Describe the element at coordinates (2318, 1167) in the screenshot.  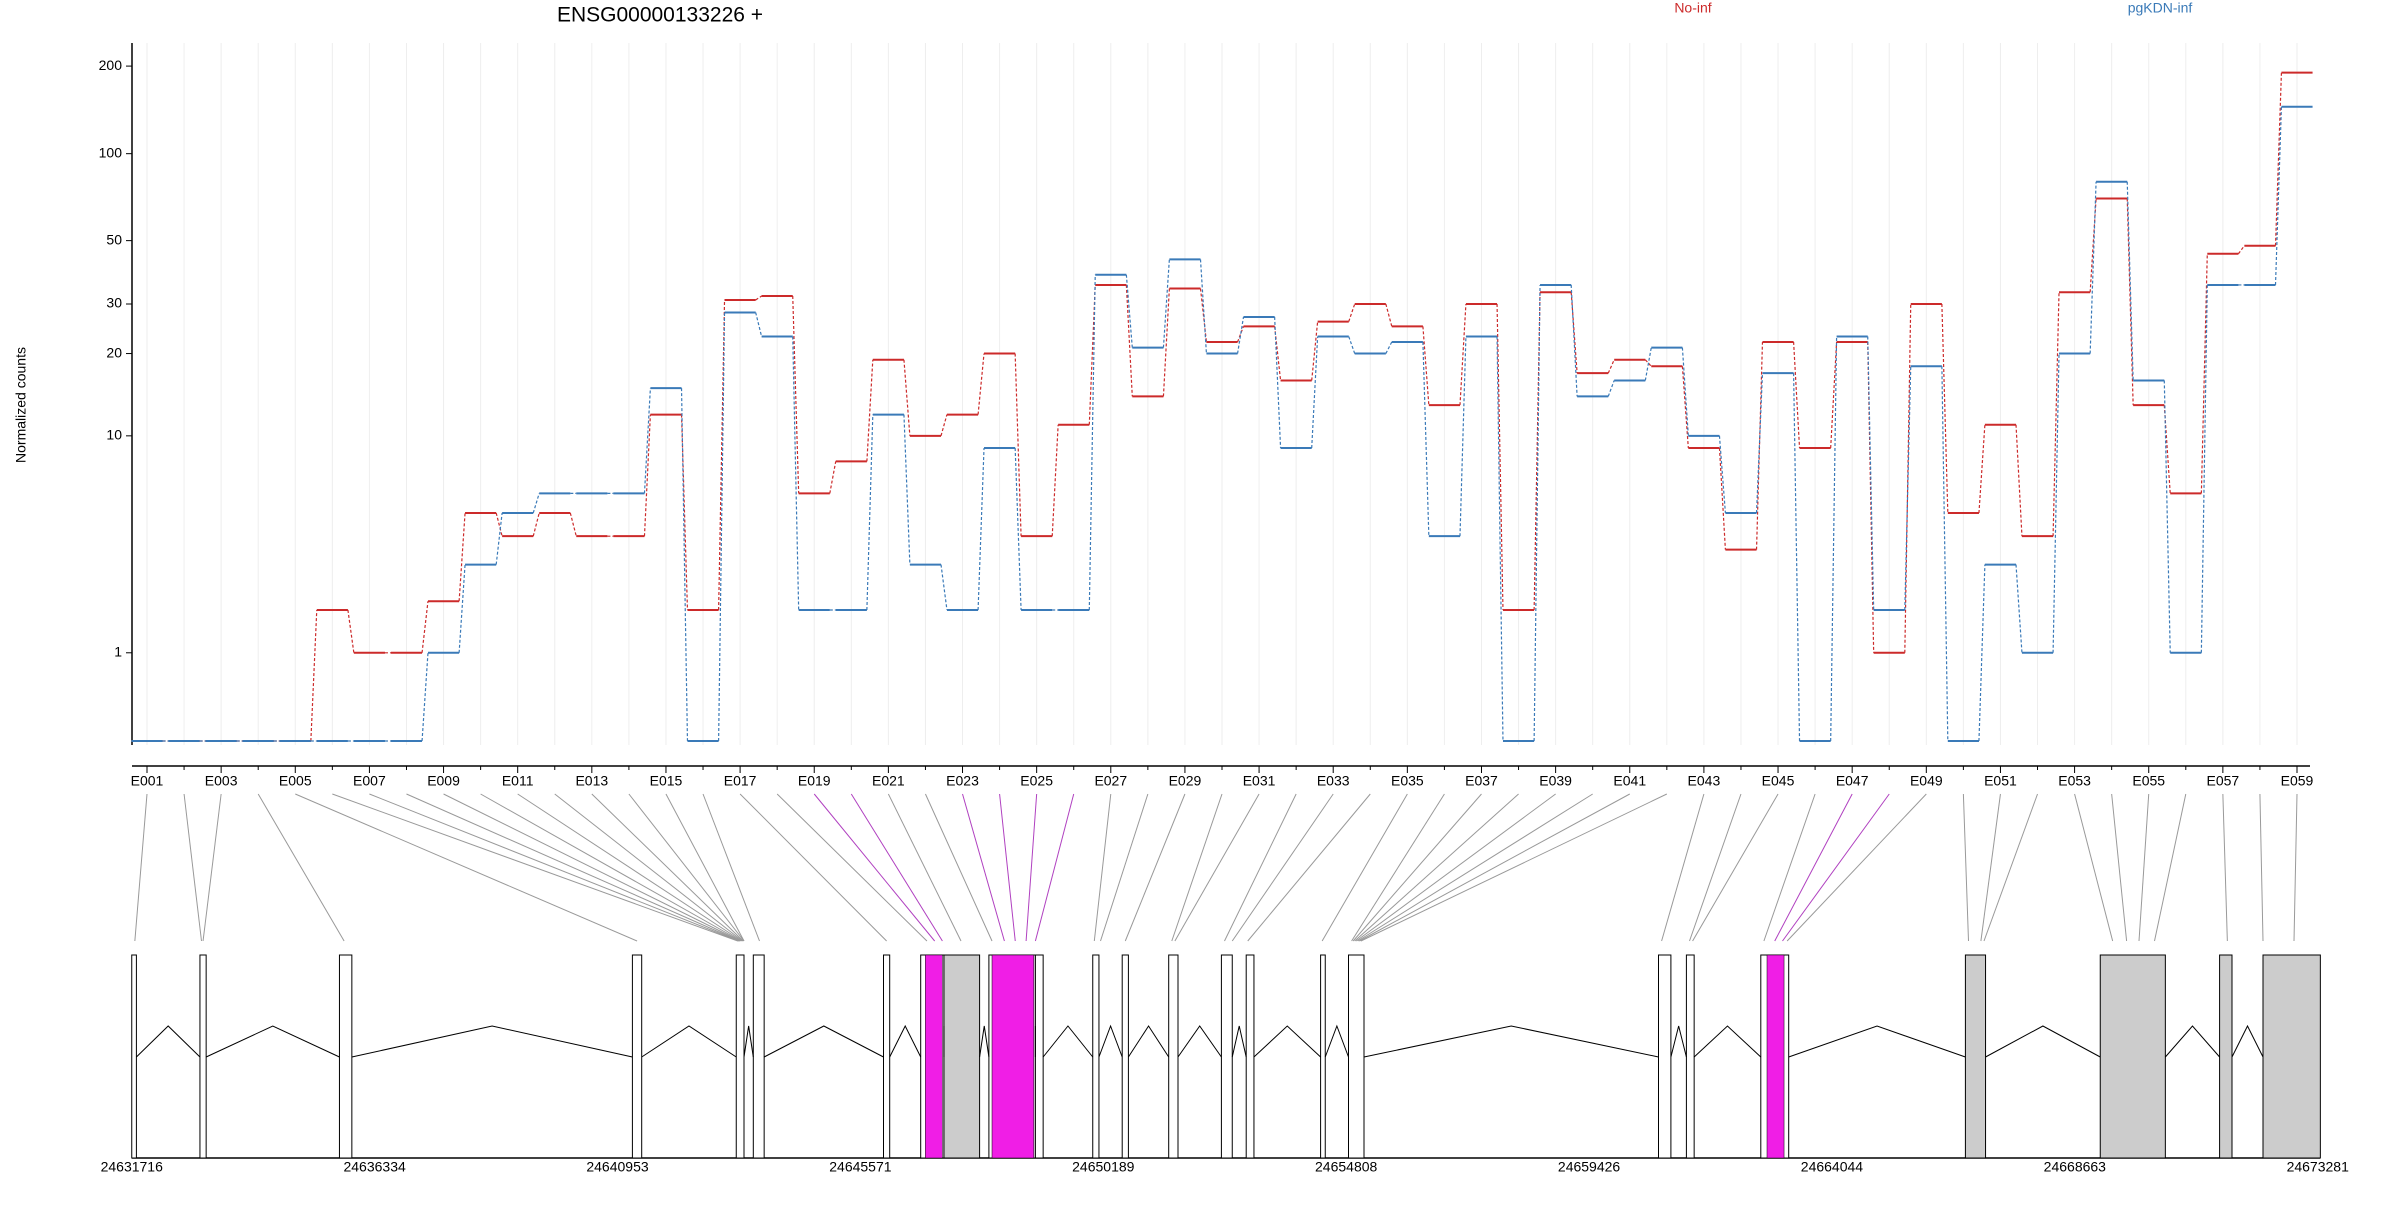
I see `genome-tick-label: 24673281` at that location.